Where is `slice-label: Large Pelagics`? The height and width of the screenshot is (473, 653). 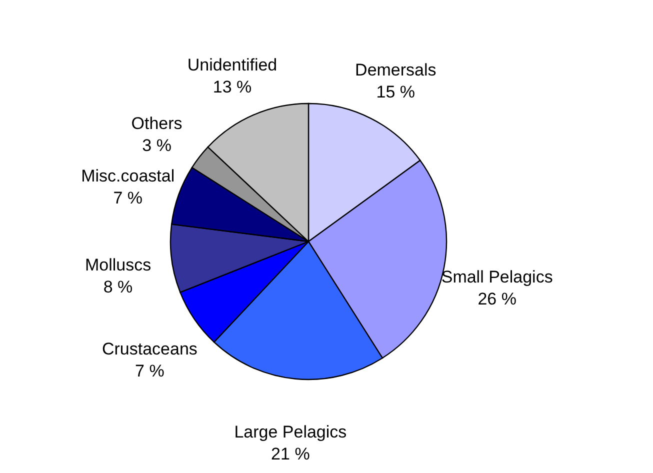 slice-label: Large Pelagics is located at coordinates (290, 432).